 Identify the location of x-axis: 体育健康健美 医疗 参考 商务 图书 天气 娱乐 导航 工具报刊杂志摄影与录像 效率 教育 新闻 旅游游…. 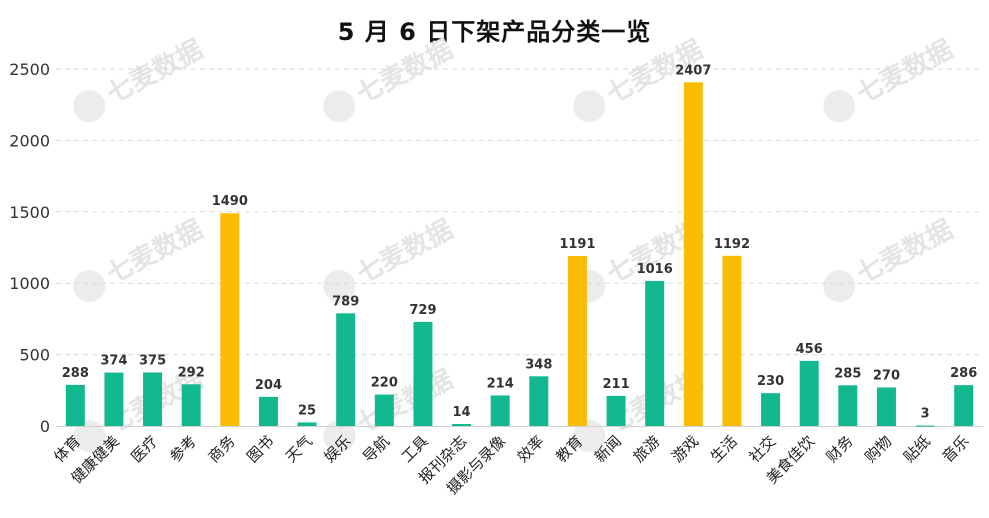
(511, 465).